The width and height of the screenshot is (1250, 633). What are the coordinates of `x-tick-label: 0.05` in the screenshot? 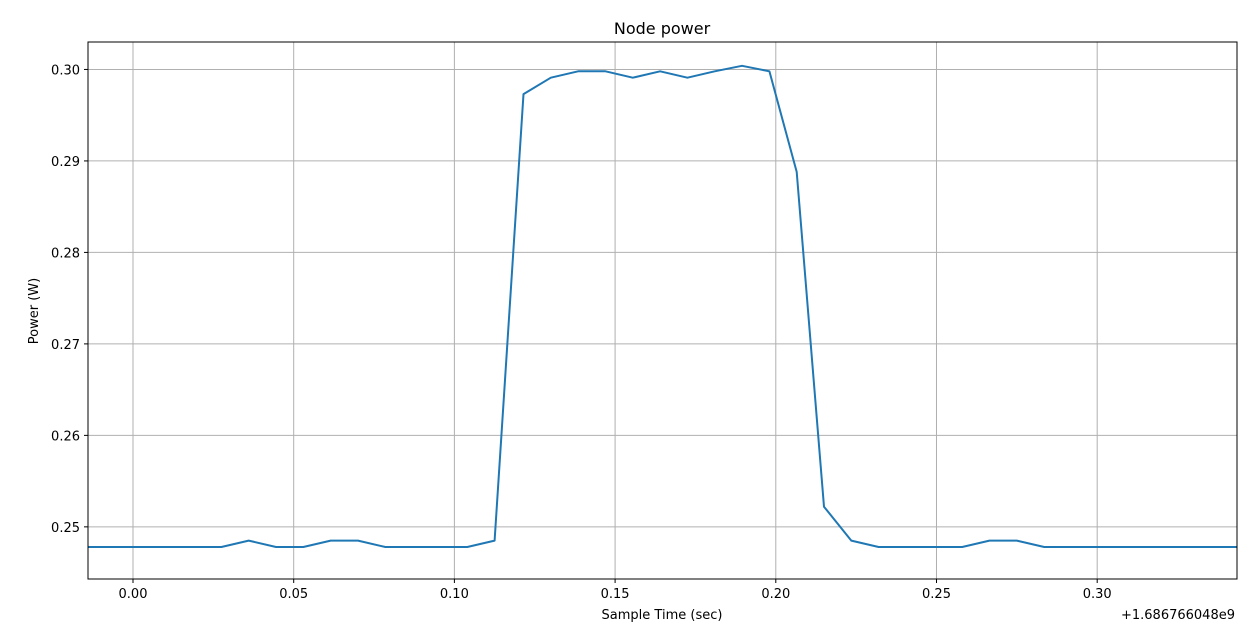 It's located at (293, 594).